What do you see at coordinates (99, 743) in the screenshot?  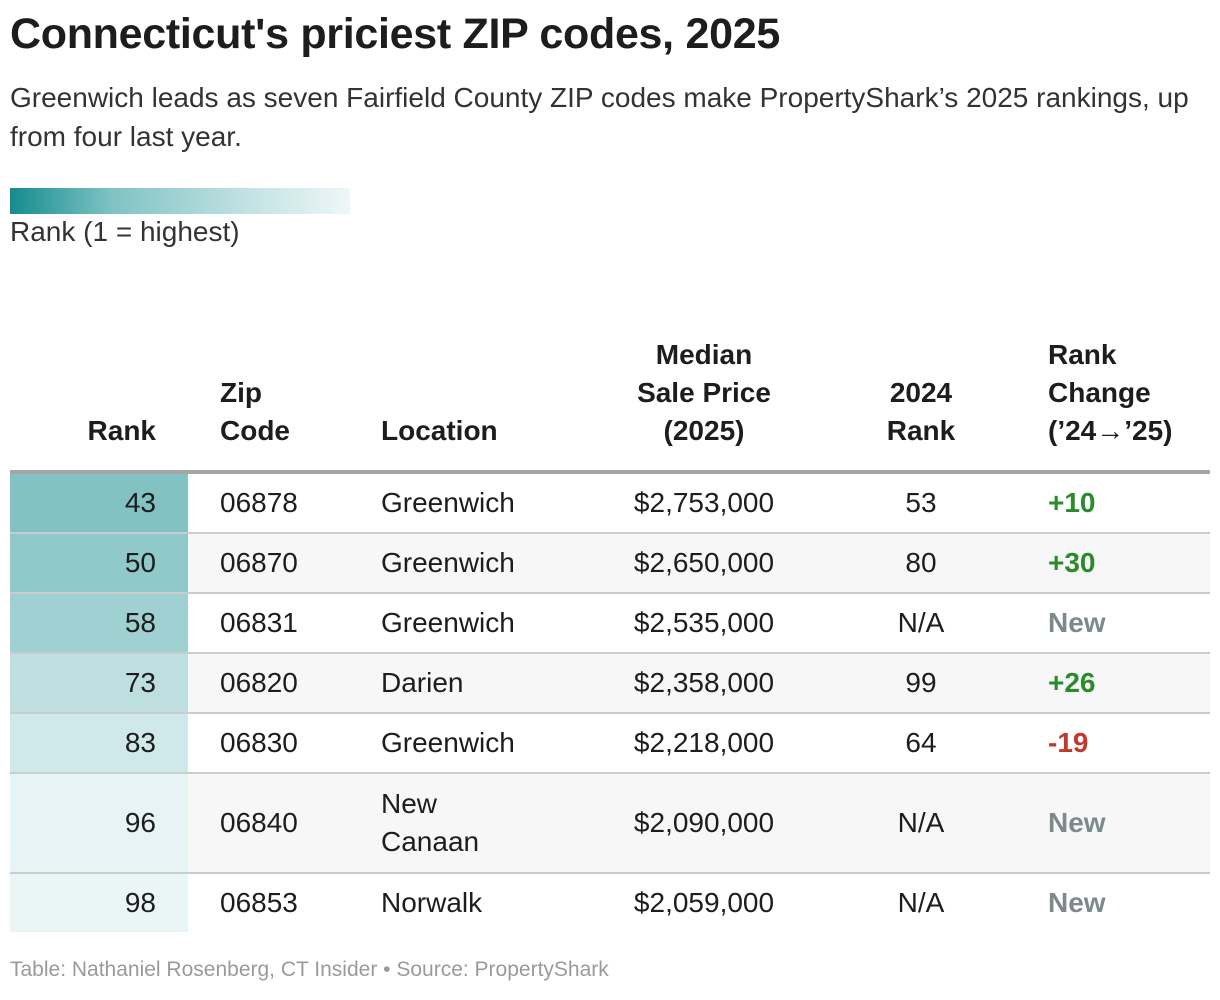 I see `rank-cell: 83` at bounding box center [99, 743].